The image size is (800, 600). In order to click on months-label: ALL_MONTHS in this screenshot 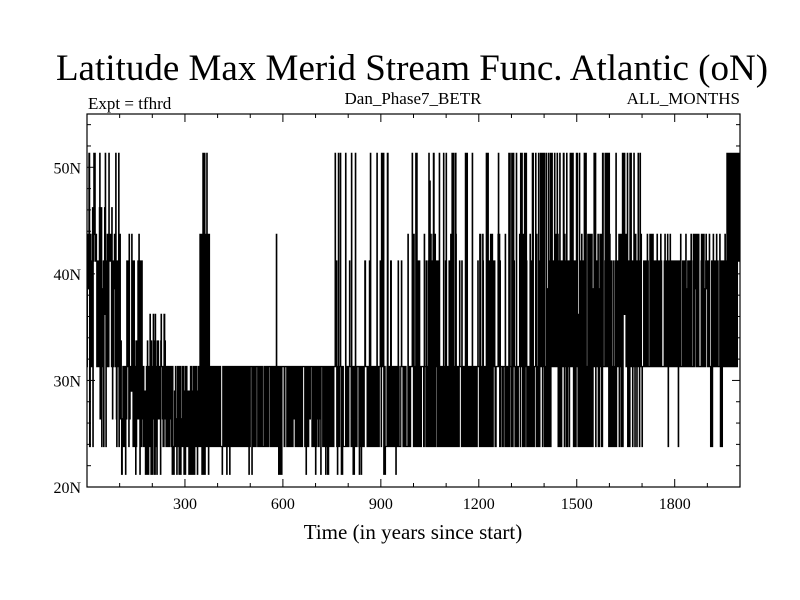, I will do `click(683, 98)`.